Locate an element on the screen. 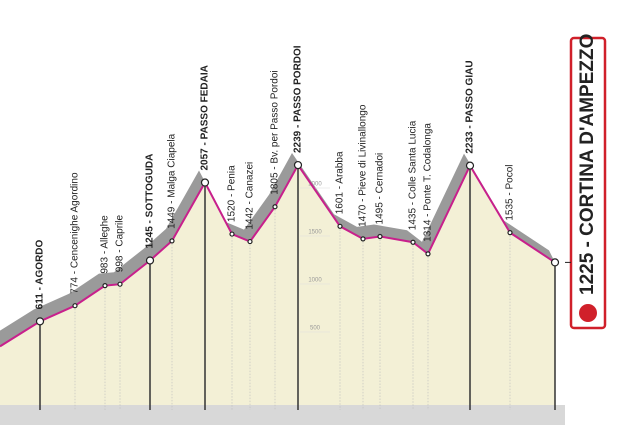 The height and width of the screenshot is (425, 638). base-band is located at coordinates (282, 415).